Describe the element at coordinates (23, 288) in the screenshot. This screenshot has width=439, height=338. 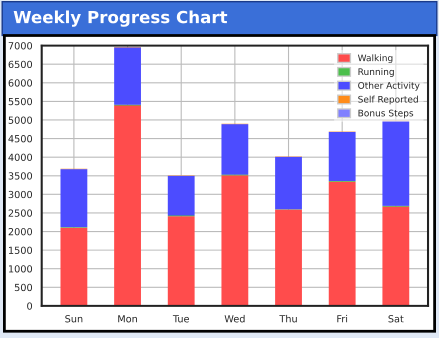
I see `y-tick-label: 500` at that location.